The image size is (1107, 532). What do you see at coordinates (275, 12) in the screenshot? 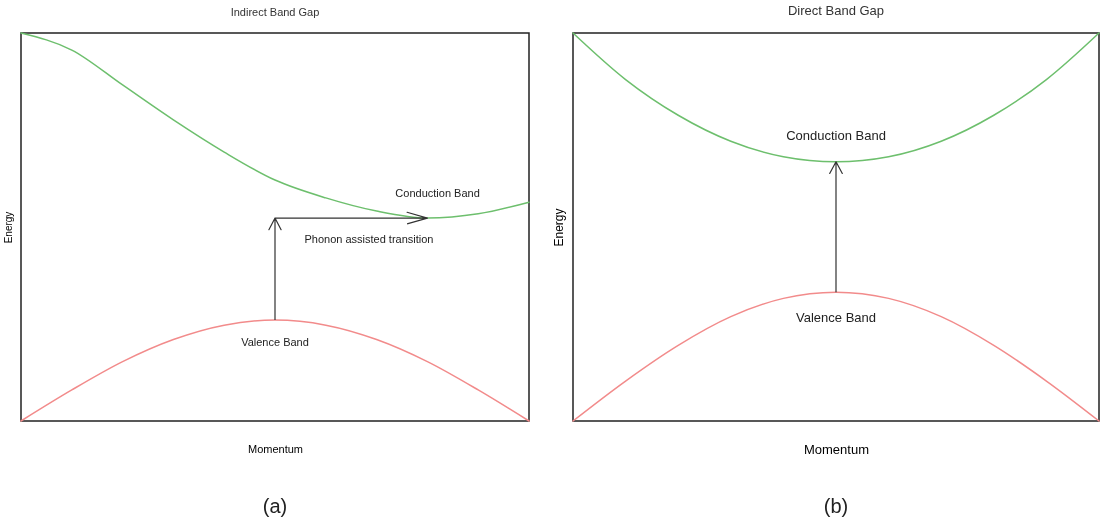
I see `chart-title: Indirect Band Gap` at bounding box center [275, 12].